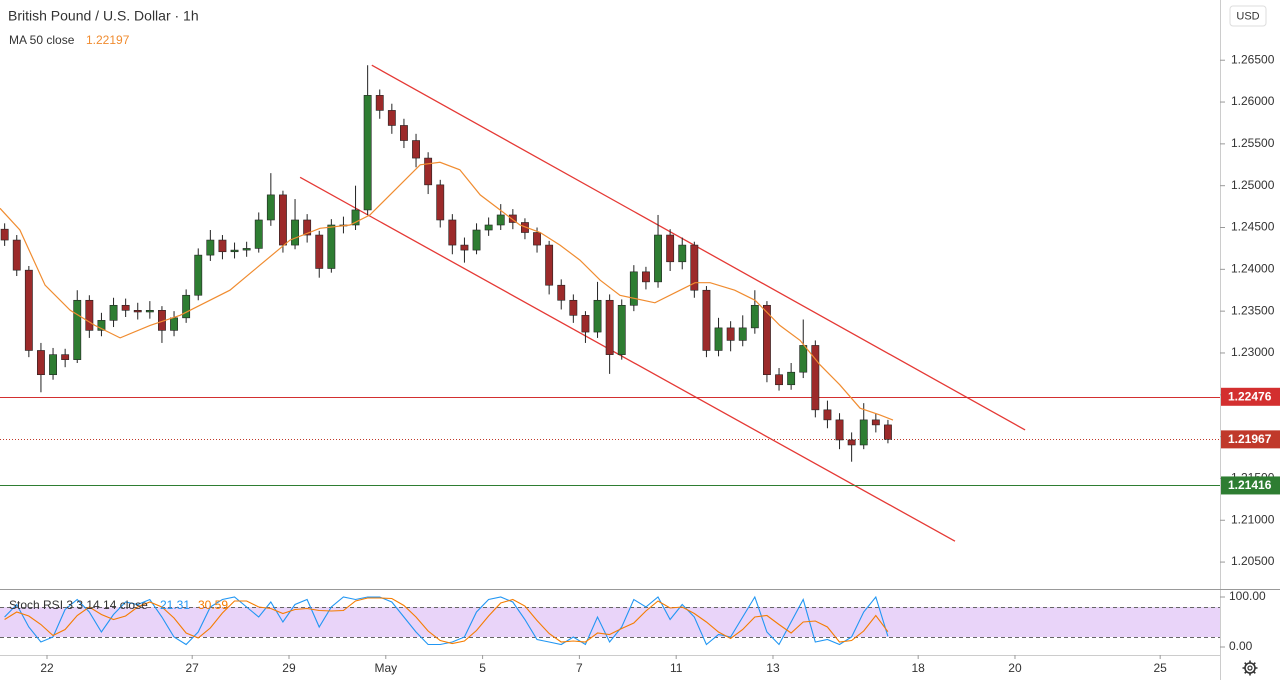 The height and width of the screenshot is (685, 1280). Describe the element at coordinates (773, 668) in the screenshot. I see `x-tick-label: 13` at that location.